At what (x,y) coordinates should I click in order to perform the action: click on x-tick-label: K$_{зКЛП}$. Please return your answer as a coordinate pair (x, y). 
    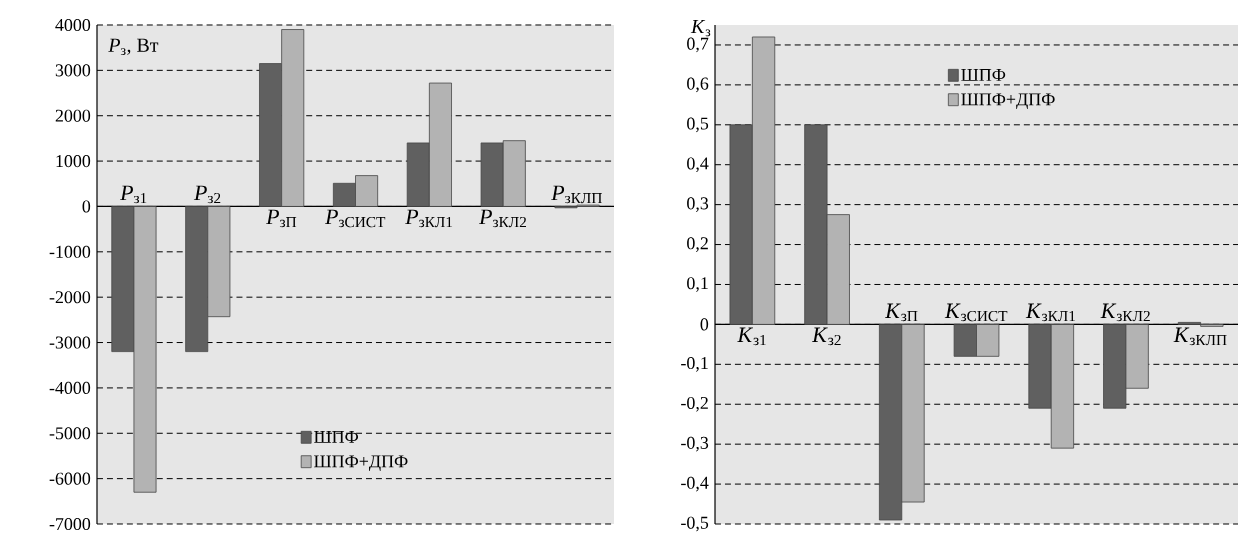
    Looking at the image, I should click on (1200, 336).